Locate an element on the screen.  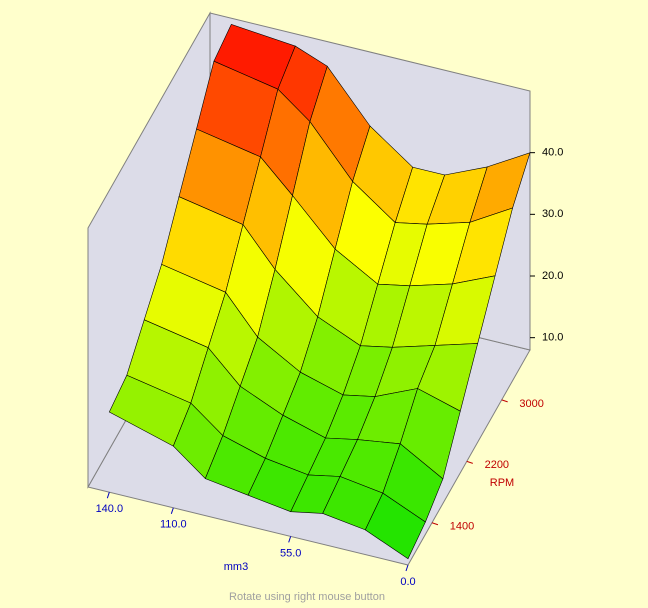
y-tick-label: 1400 is located at coordinates (462, 527).